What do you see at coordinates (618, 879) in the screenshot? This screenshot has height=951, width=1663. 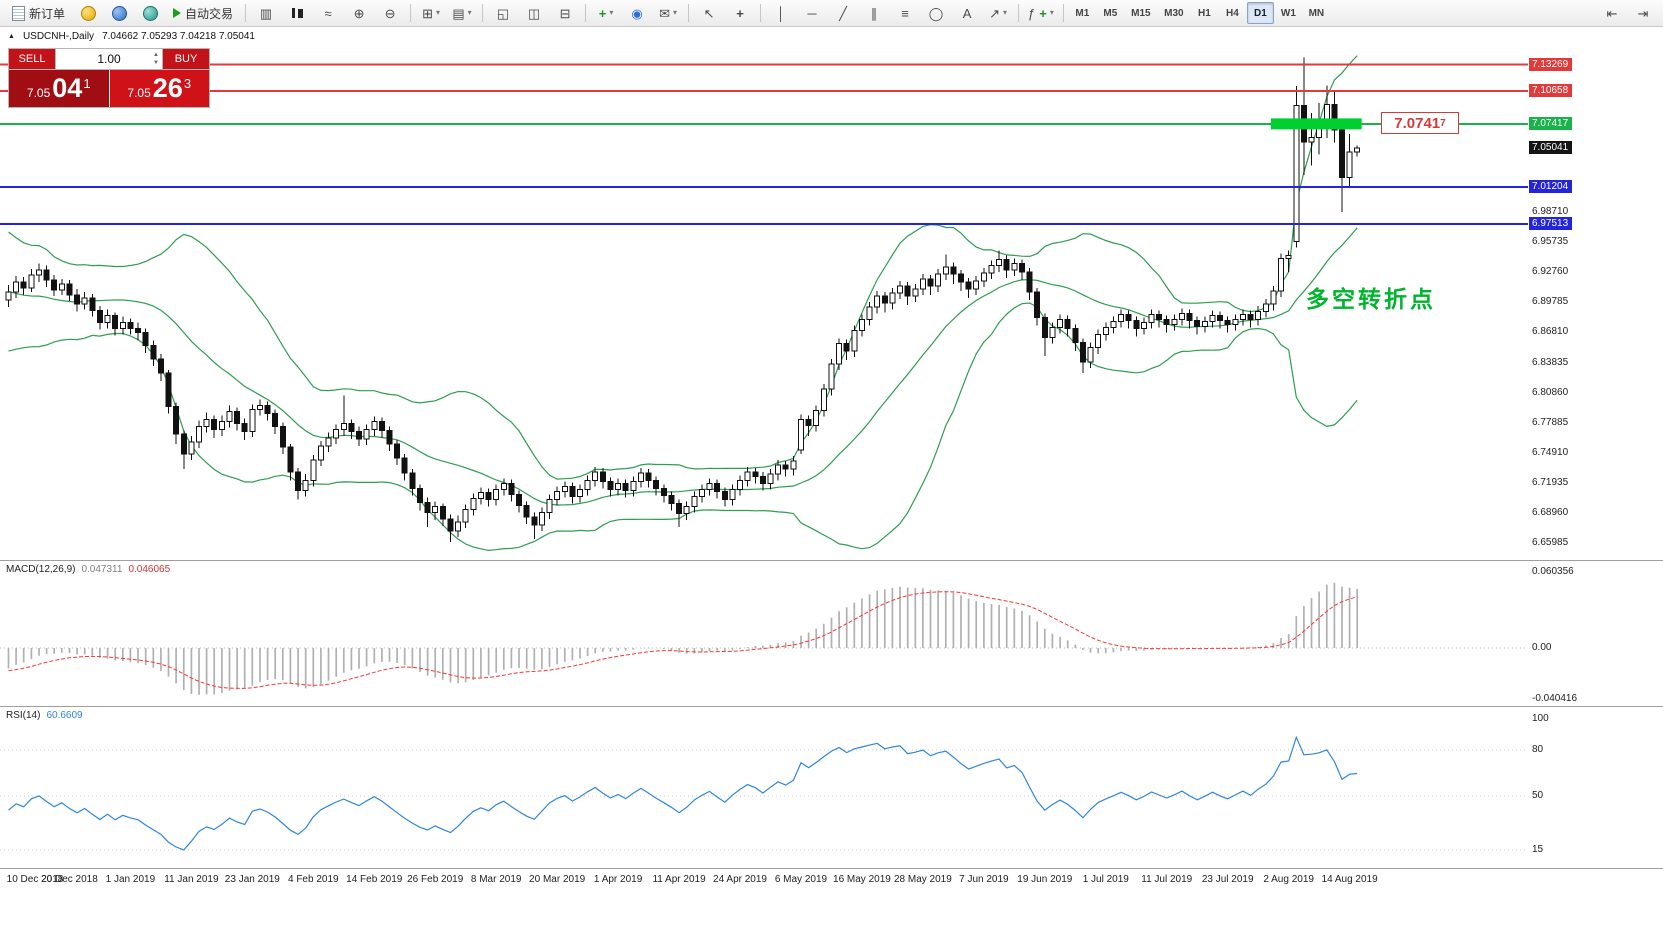 I see `date-tick-label: 1 Apr 2019` at bounding box center [618, 879].